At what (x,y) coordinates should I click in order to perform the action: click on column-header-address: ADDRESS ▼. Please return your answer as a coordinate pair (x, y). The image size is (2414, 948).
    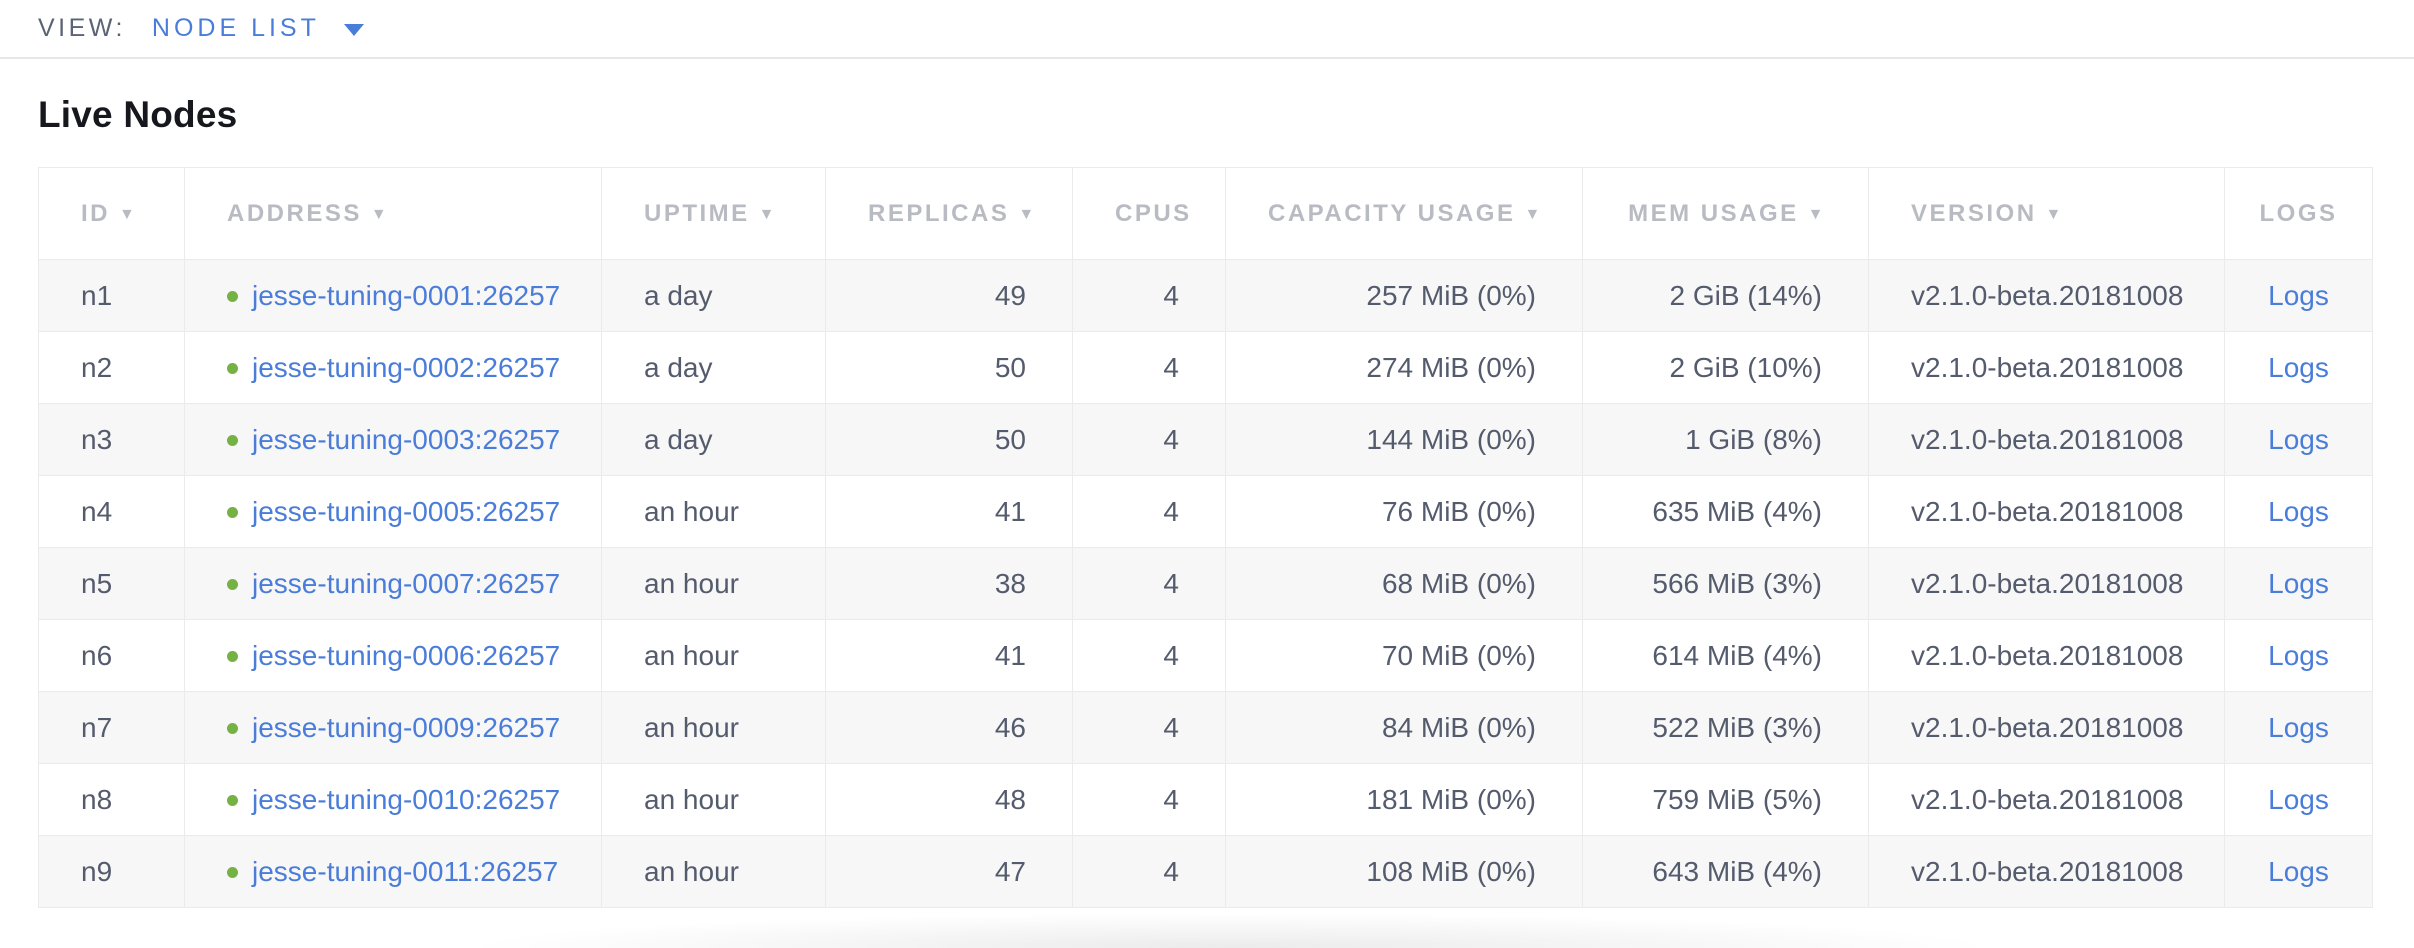
    Looking at the image, I should click on (393, 213).